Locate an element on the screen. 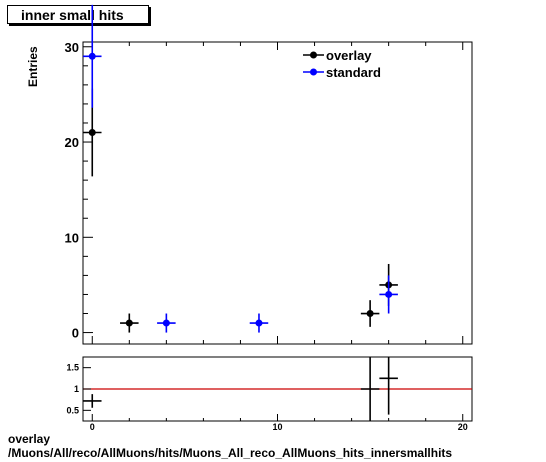 Image resolution: width=546 pixels, height=462 pixels. y-axis-label: Entries is located at coordinates (33, 66).